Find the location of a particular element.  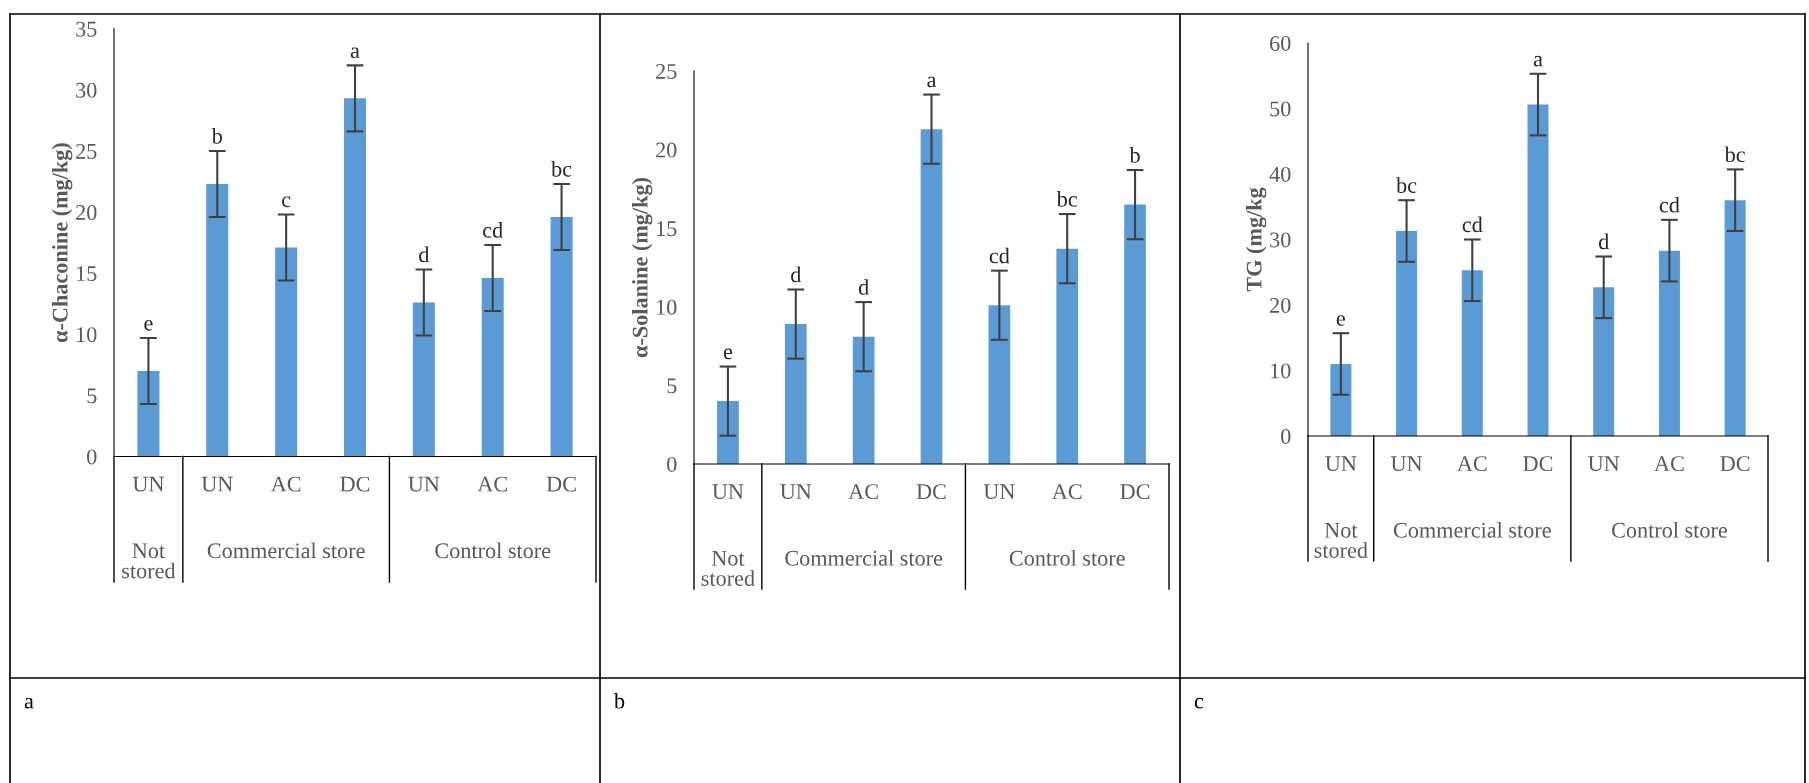

y-axis-title: α-Solanine (mg/kg) is located at coordinates (642, 268).